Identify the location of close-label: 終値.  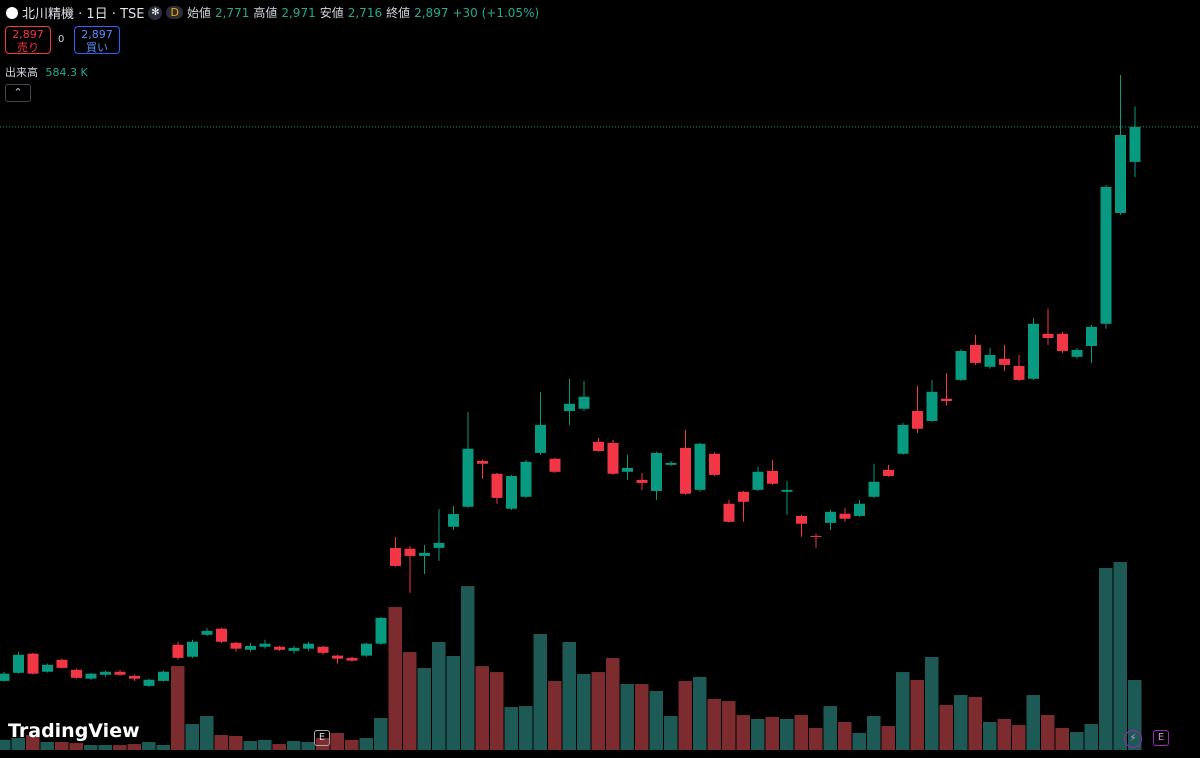
(398, 13).